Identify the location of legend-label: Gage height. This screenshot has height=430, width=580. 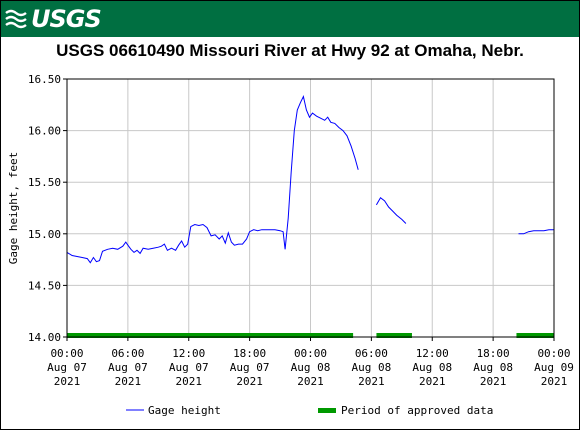
(184, 410).